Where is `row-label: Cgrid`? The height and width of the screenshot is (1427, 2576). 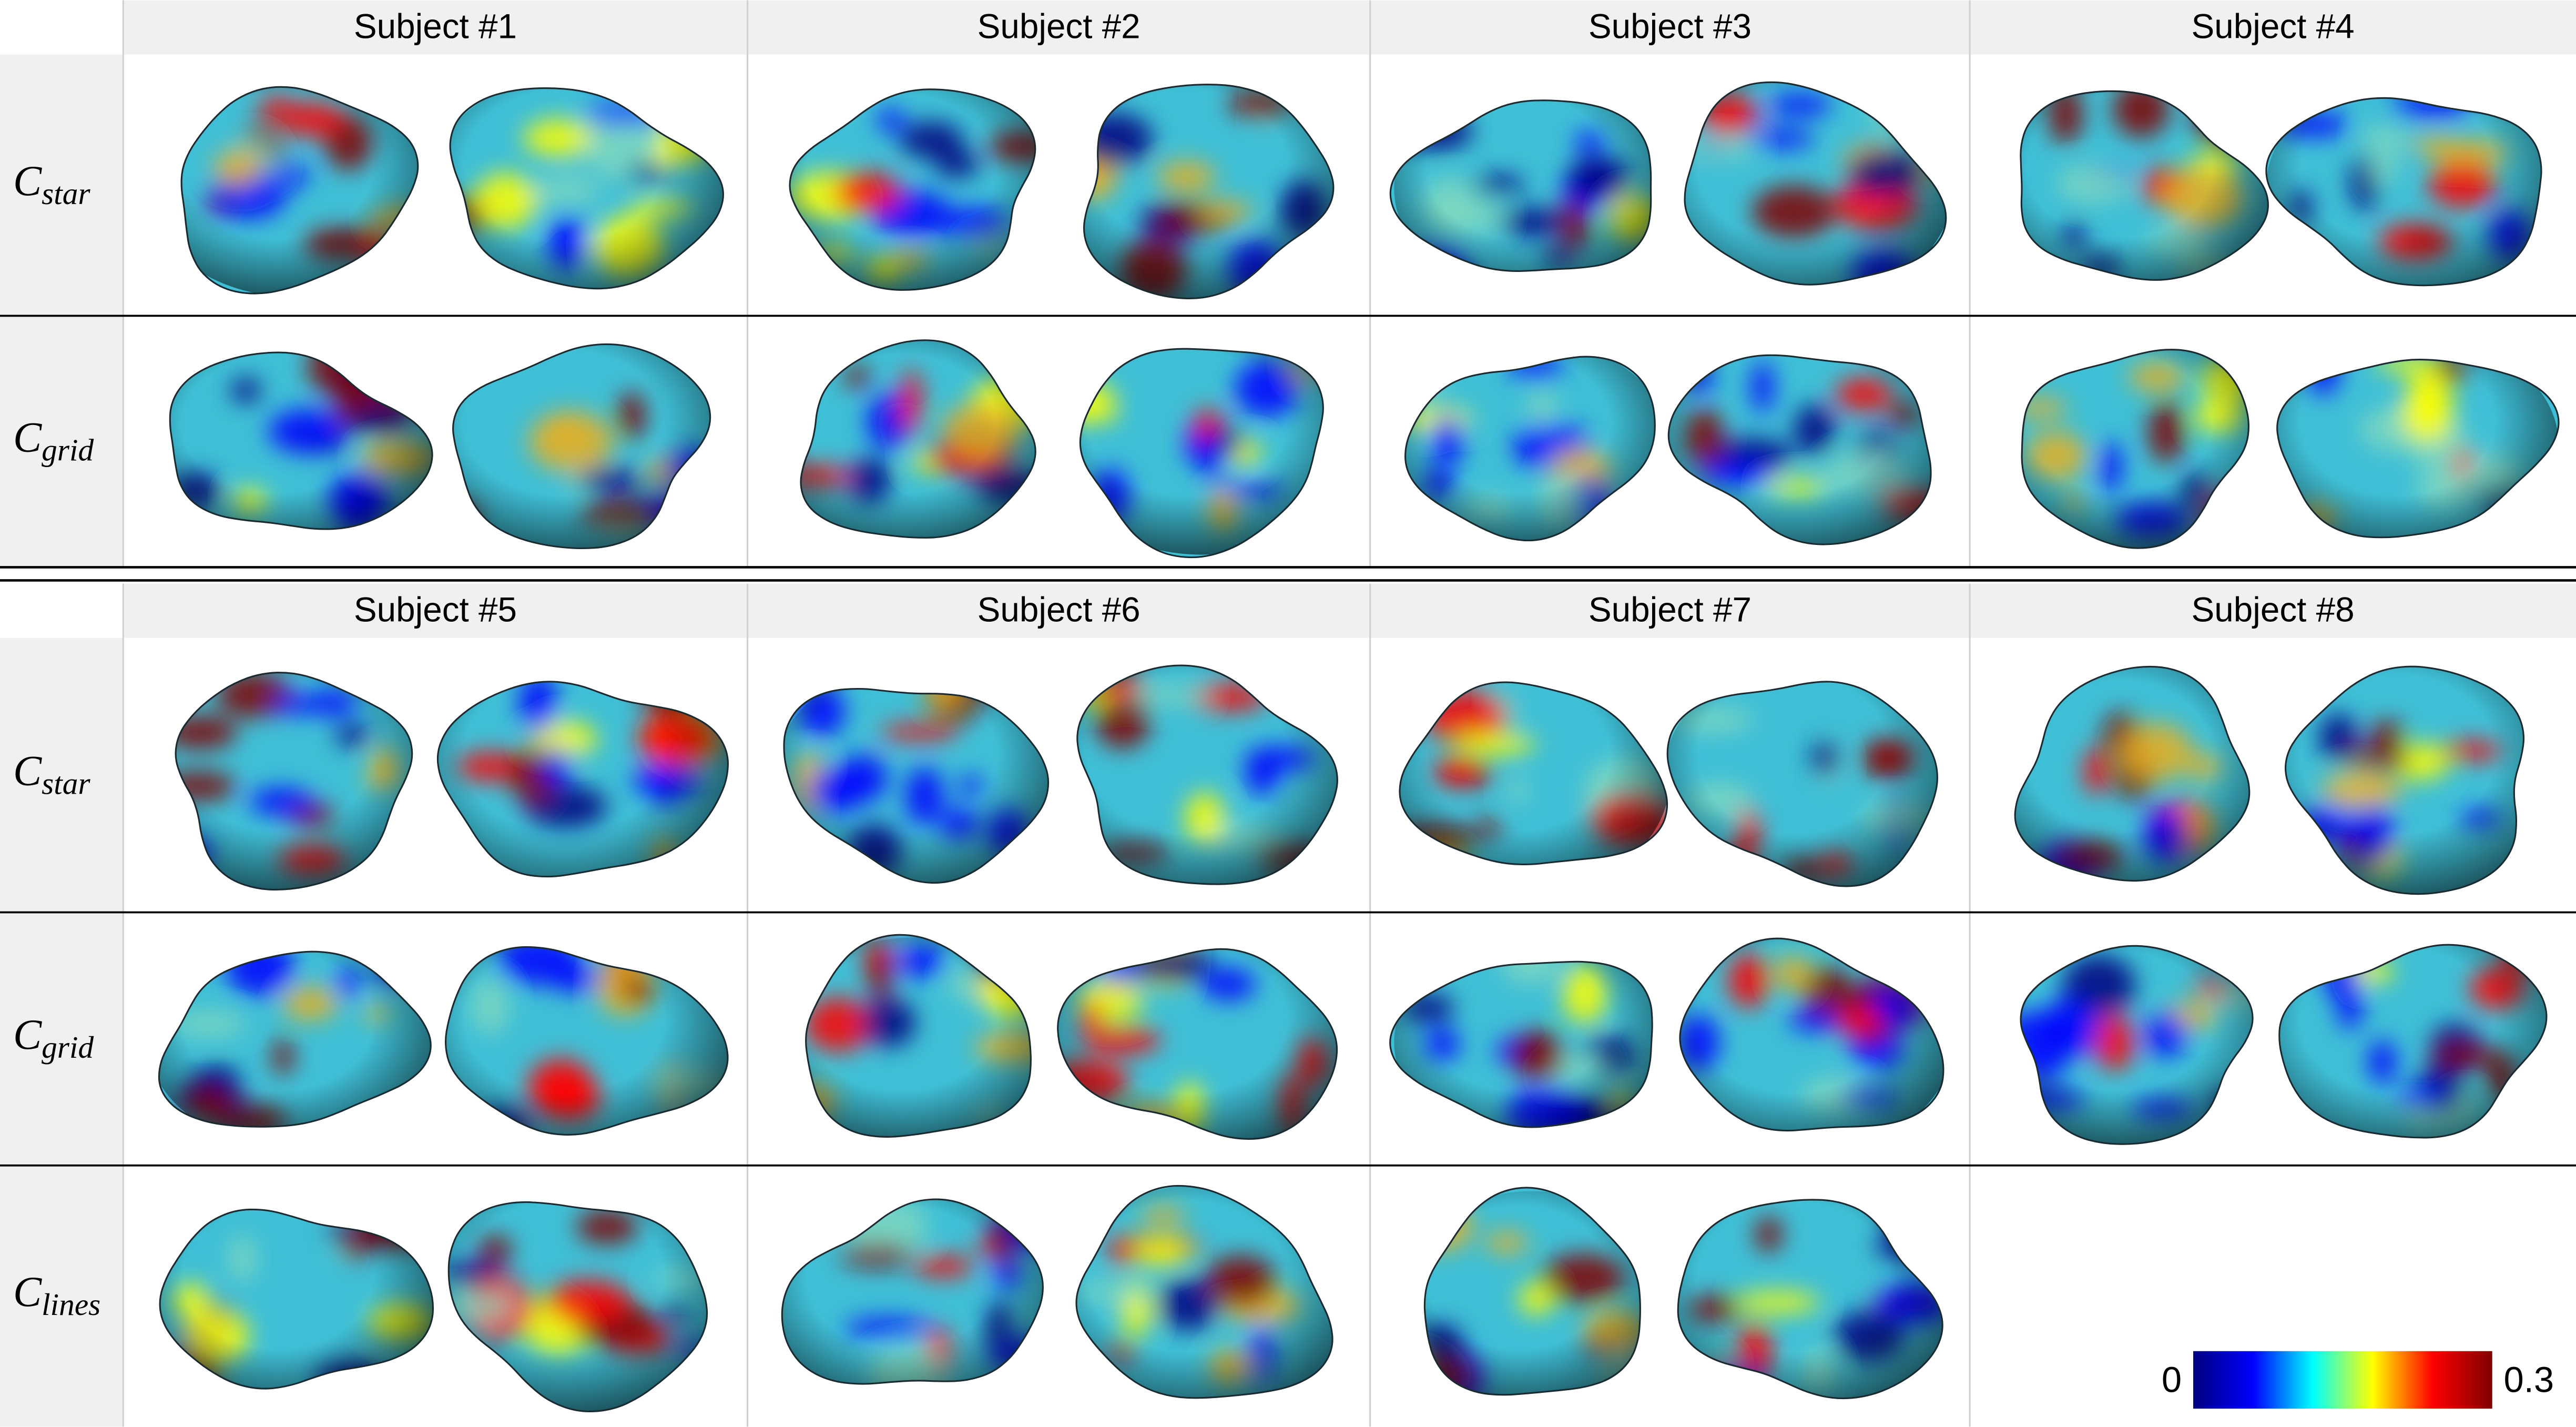 row-label: Cgrid is located at coordinates (53, 440).